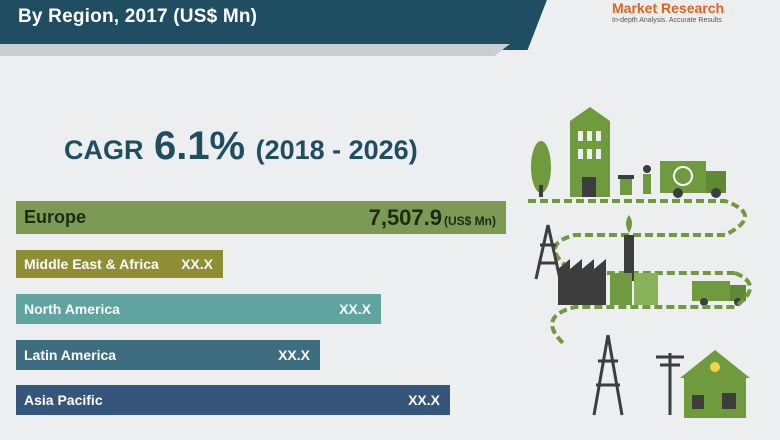 This screenshot has width=780, height=440. Describe the element at coordinates (168, 355) in the screenshot. I see `bar-latin-america: Latin America XX.X` at that location.